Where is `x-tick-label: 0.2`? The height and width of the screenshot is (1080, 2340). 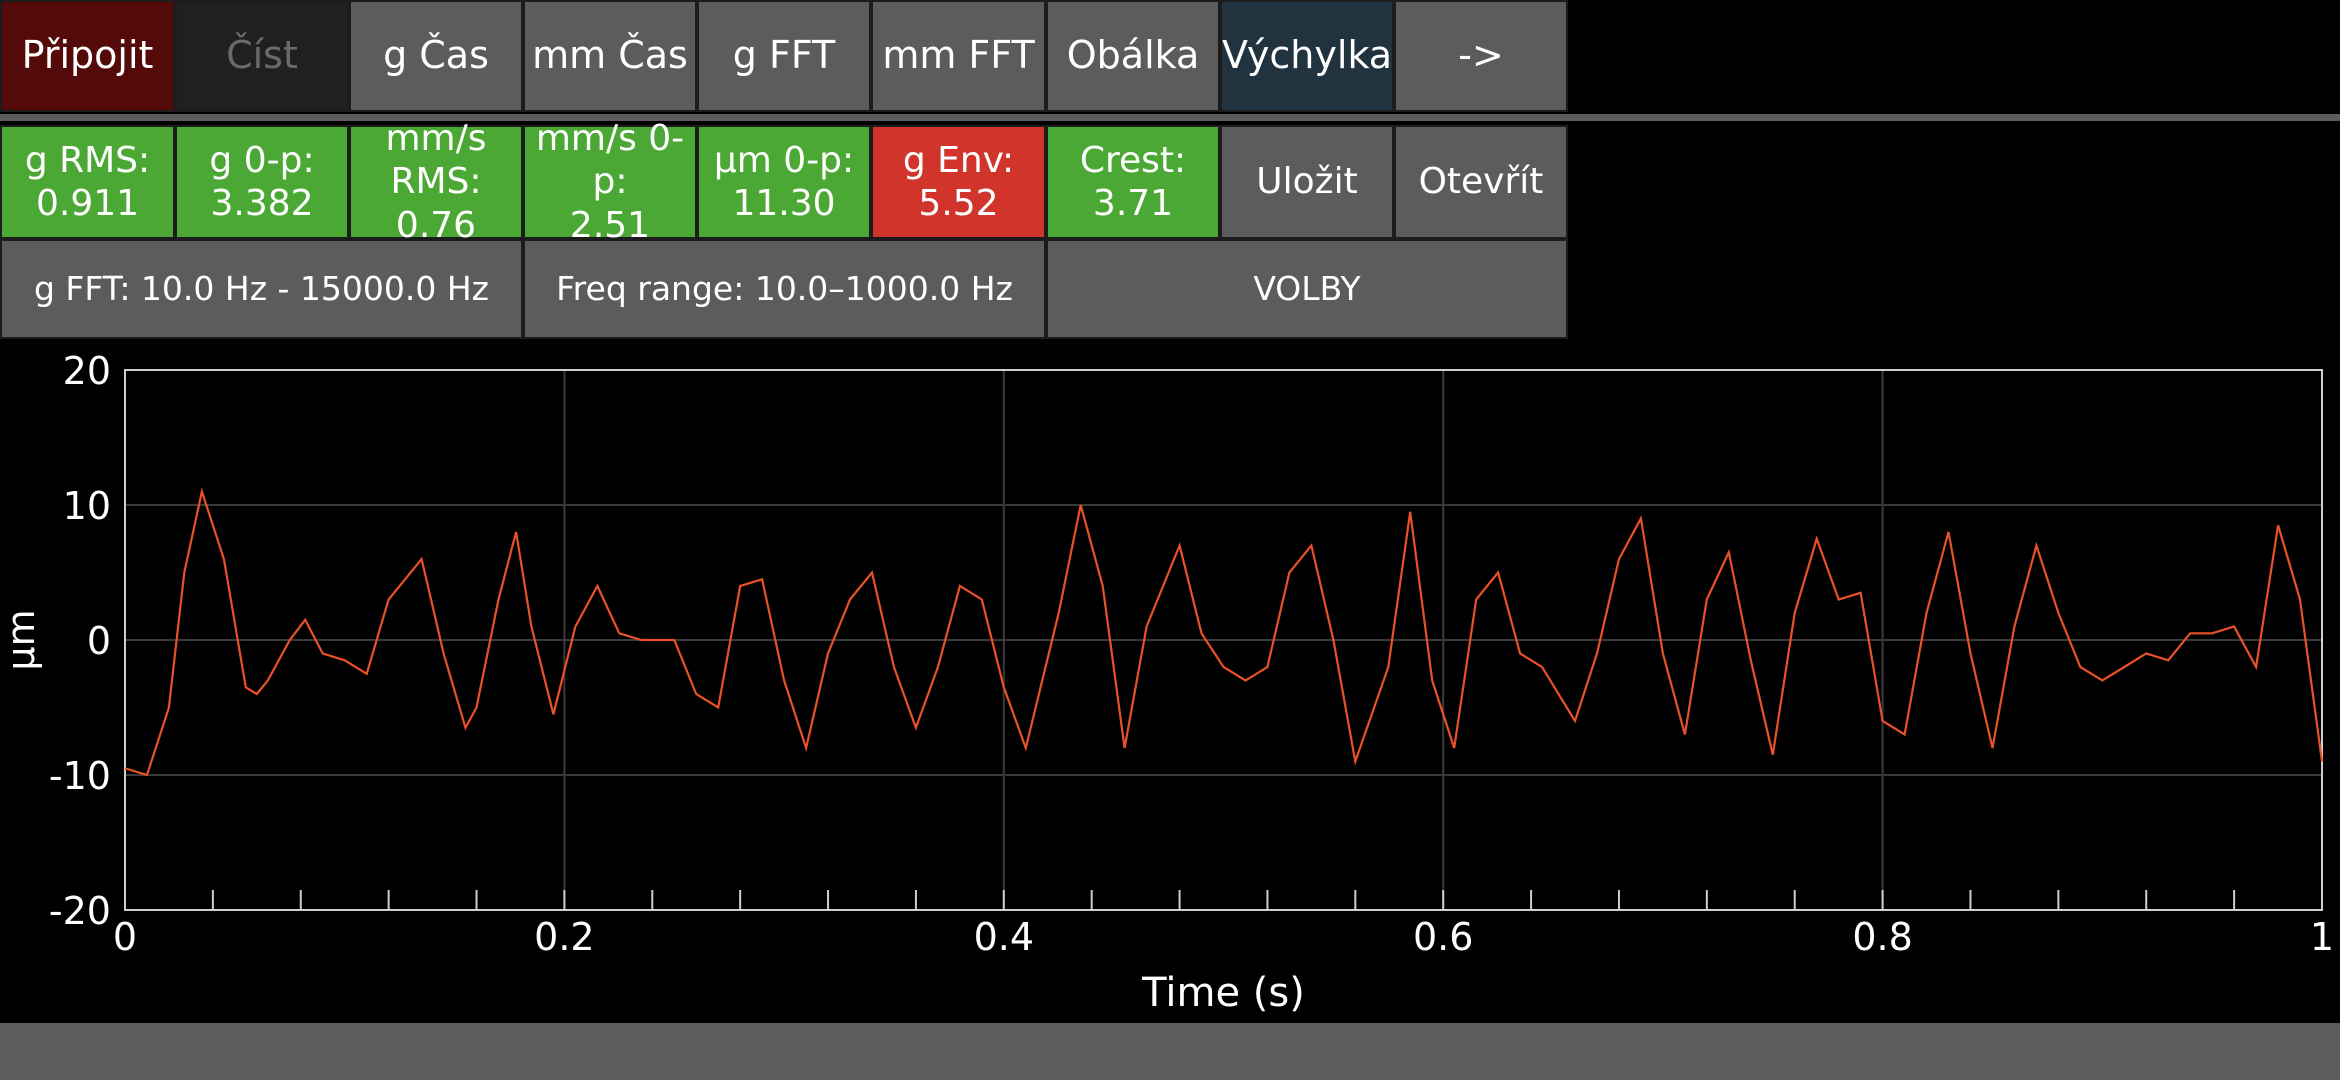 x-tick-label: 0.2 is located at coordinates (564, 937).